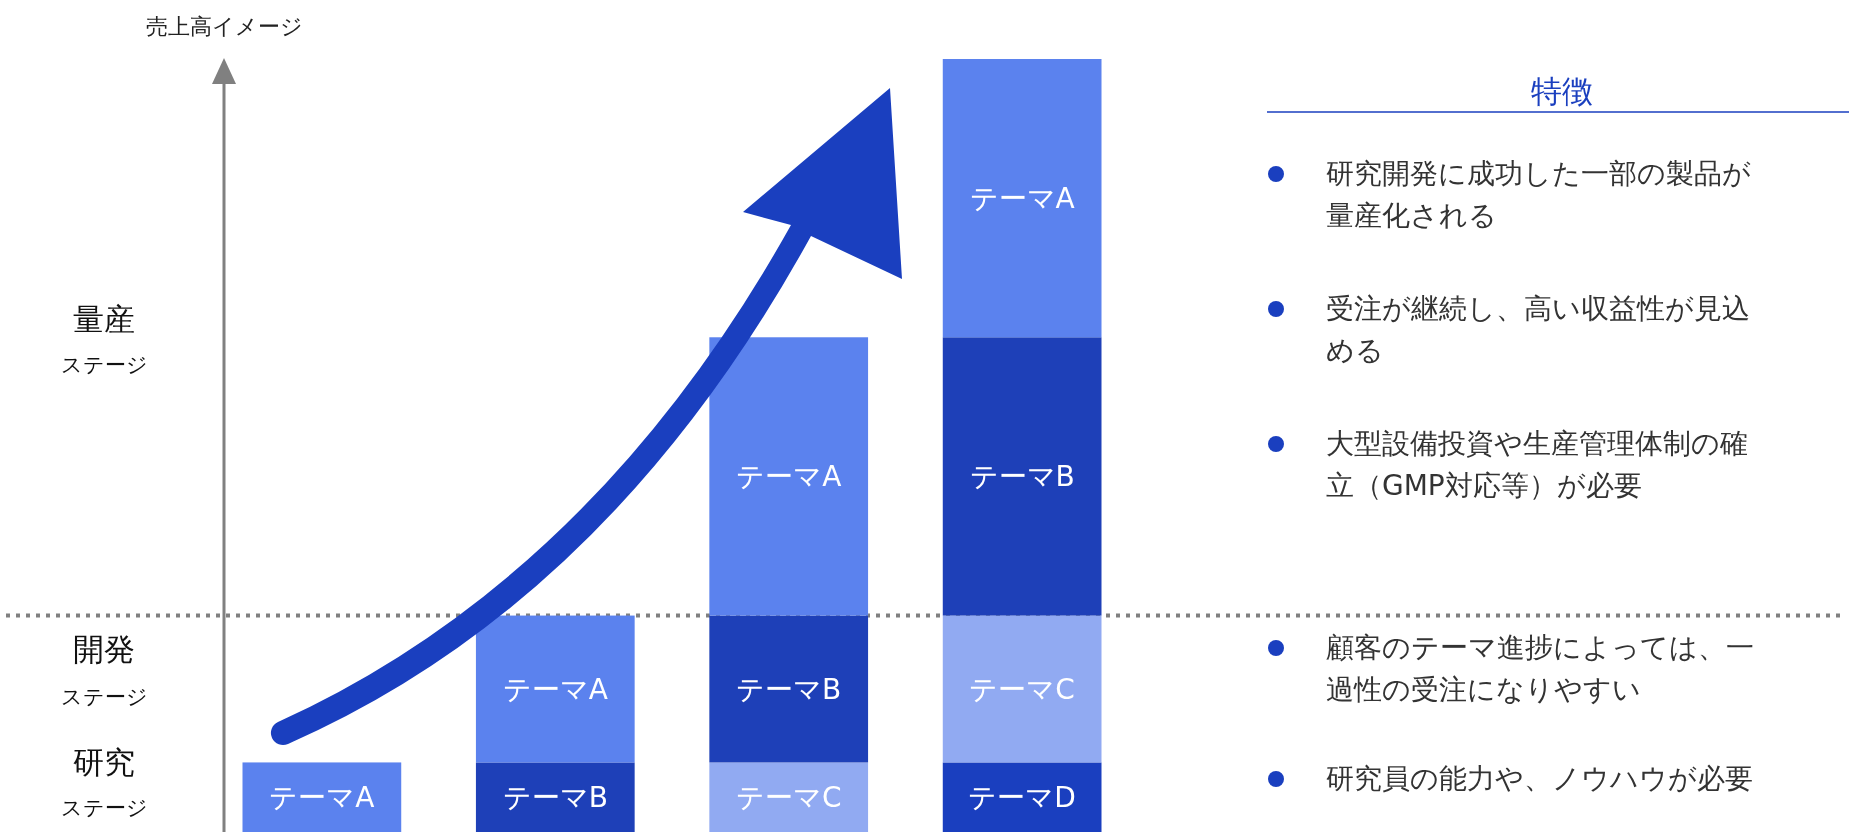  What do you see at coordinates (1537, 464) in the screenshot?
I see `text: 大型設備投資や生産管理体制の確立（GMP対応等）が必要` at bounding box center [1537, 464].